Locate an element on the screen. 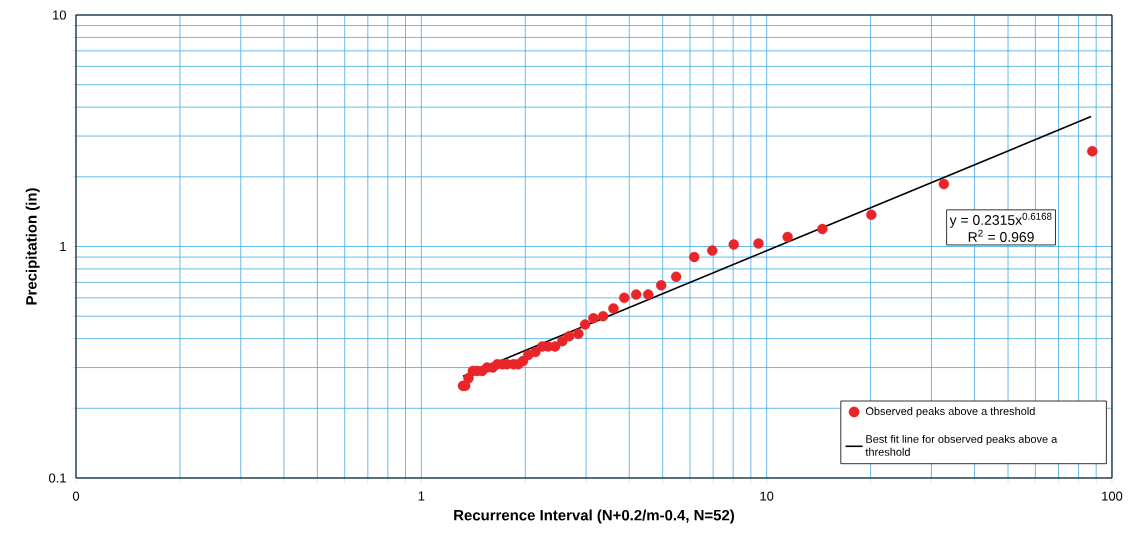 This screenshot has height=548, width=1130. x-tick-label: 100 is located at coordinates (1112, 496).